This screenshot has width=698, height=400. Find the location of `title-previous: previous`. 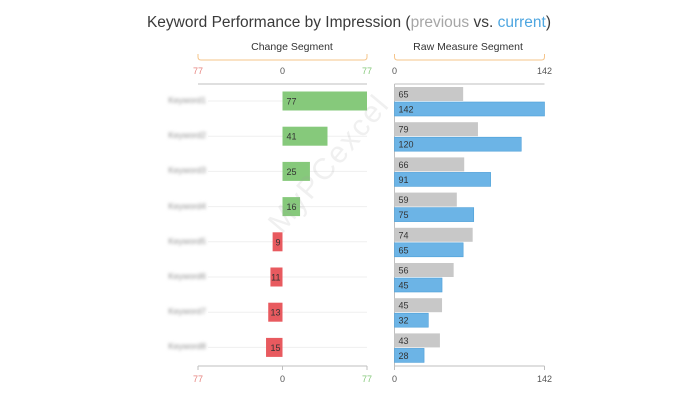

title-previous: previous is located at coordinates (440, 22).